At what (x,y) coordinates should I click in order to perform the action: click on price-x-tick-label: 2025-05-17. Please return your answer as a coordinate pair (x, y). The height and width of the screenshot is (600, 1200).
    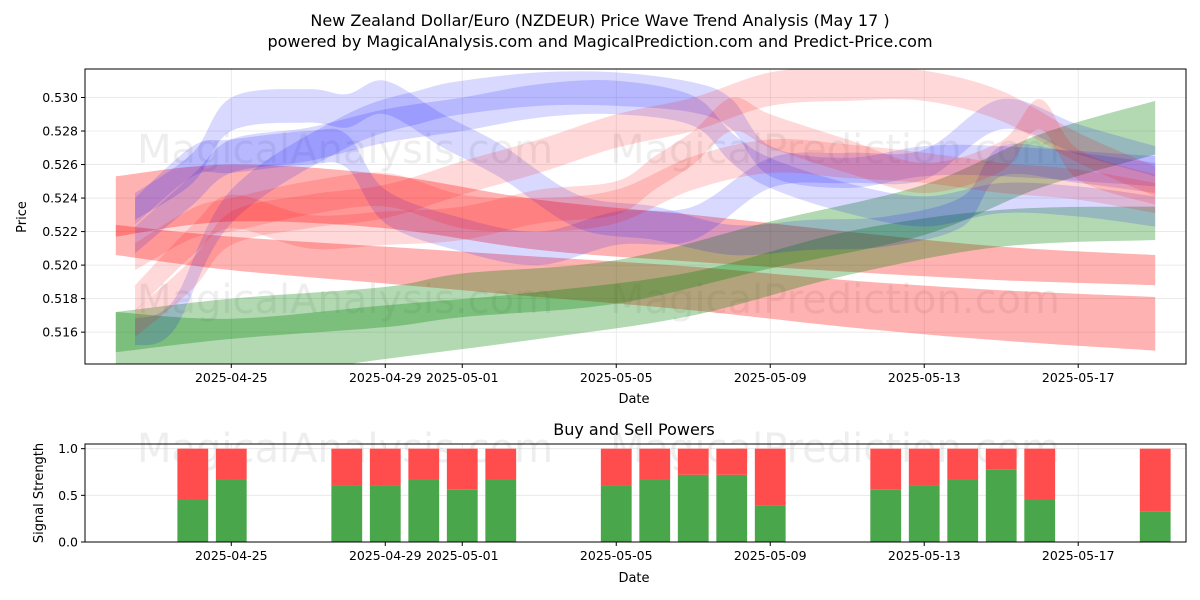
    Looking at the image, I should click on (1078, 377).